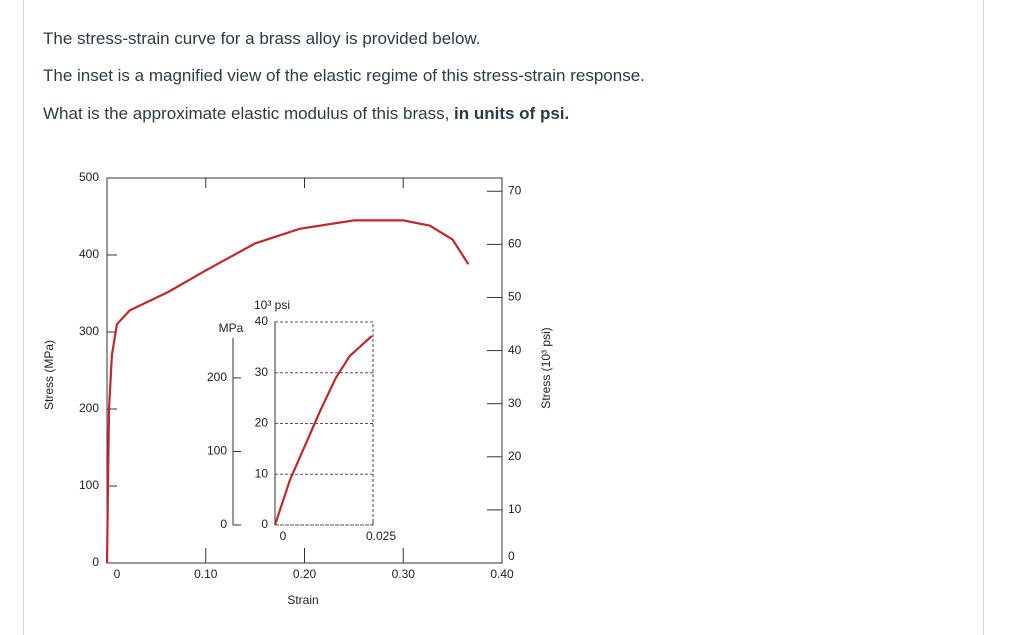 This screenshot has height=635, width=1024. What do you see at coordinates (117, 574) in the screenshot?
I see `x-tick-label: 0` at bounding box center [117, 574].